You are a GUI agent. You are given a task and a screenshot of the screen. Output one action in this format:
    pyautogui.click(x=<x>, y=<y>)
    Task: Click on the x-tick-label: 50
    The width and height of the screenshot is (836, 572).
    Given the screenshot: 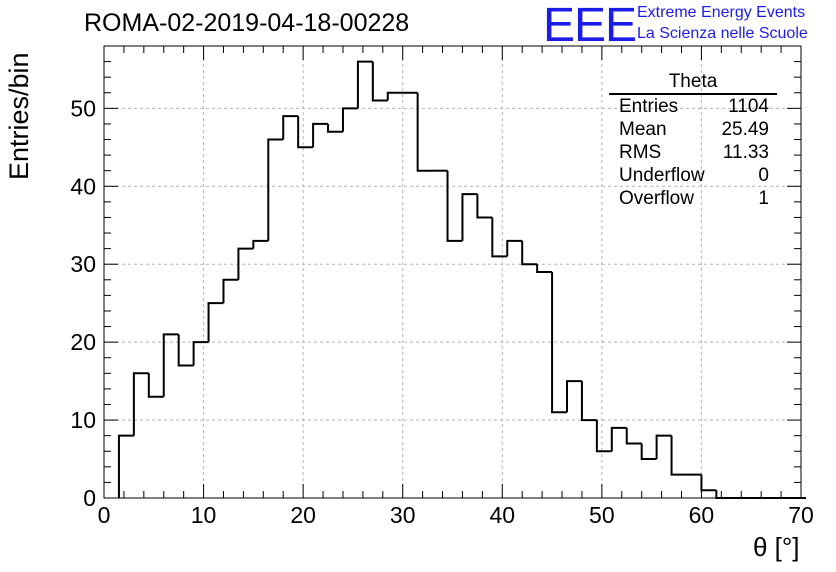 What is the action you would take?
    pyautogui.click(x=602, y=515)
    